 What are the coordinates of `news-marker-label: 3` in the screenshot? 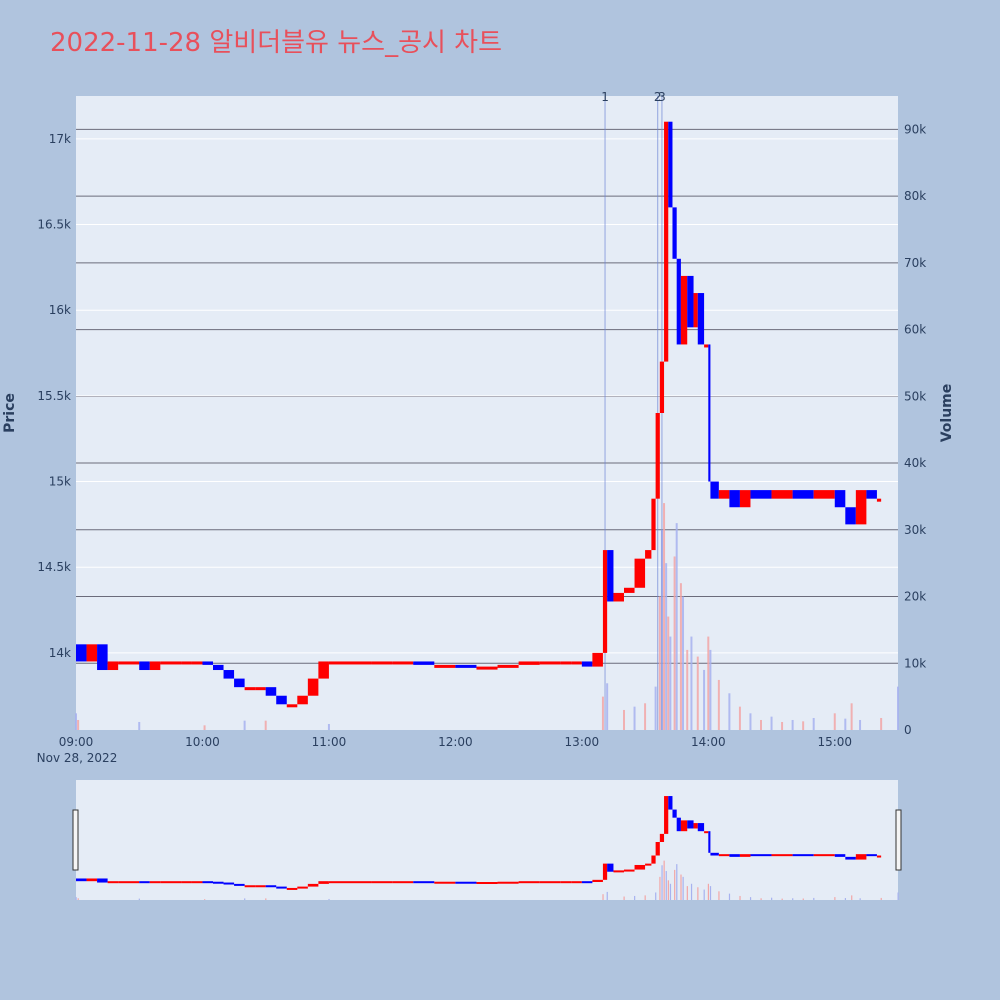 It's located at (662, 97).